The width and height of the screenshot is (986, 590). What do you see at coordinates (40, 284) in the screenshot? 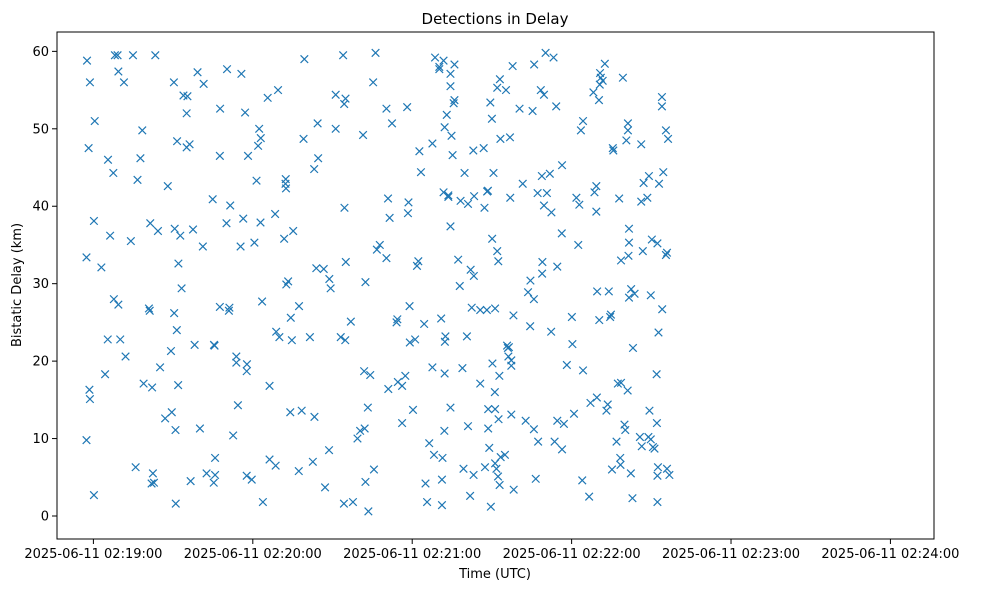
I see `y-tick-label: 30` at bounding box center [40, 284].